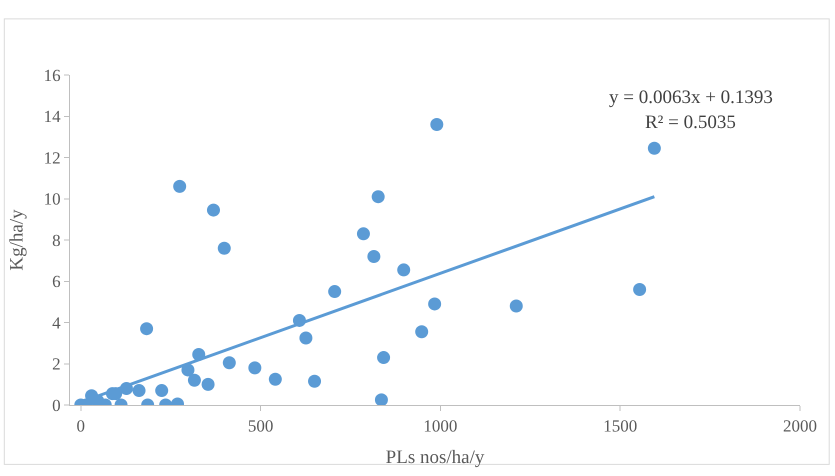 Image resolution: width=835 pixels, height=476 pixels. I want to click on y-tick-label: 2, so click(56, 364).